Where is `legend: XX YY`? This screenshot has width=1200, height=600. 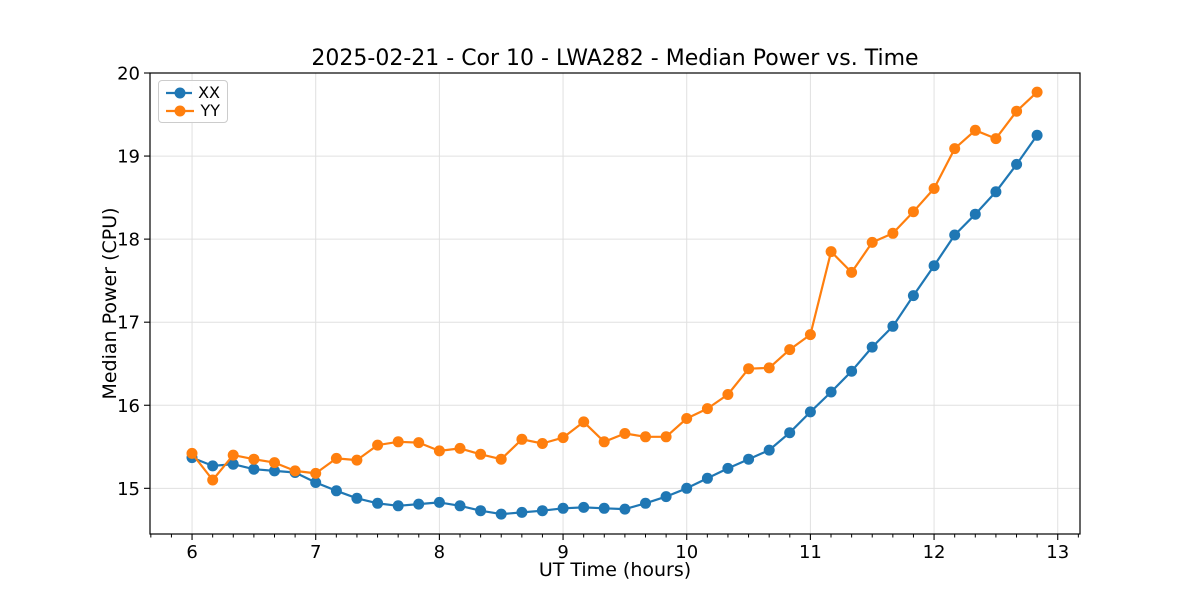
legend: XX YY is located at coordinates (193, 101).